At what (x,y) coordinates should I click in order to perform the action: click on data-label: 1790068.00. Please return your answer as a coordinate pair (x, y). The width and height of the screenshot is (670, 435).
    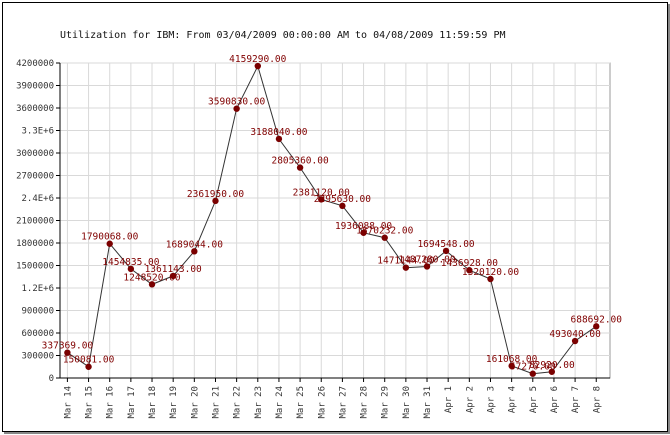
    Looking at the image, I should click on (109, 237).